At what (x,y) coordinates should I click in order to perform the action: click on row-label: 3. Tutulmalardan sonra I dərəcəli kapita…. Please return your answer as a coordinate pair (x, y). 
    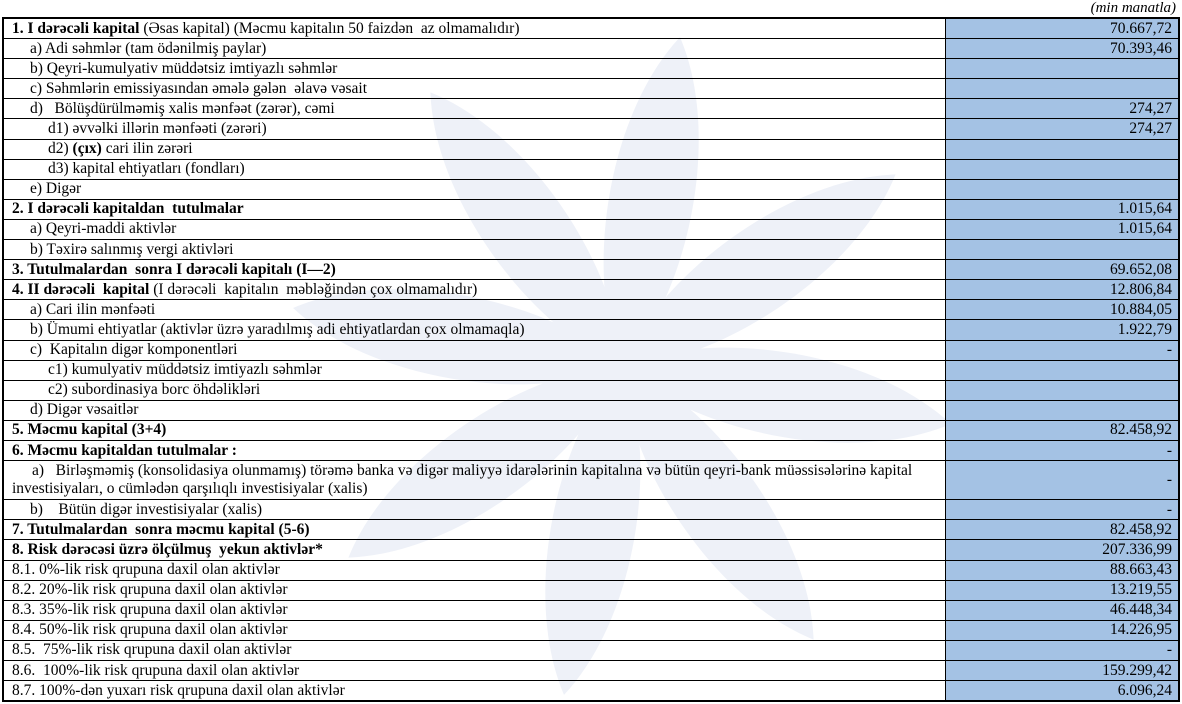
    Looking at the image, I should click on (174, 269).